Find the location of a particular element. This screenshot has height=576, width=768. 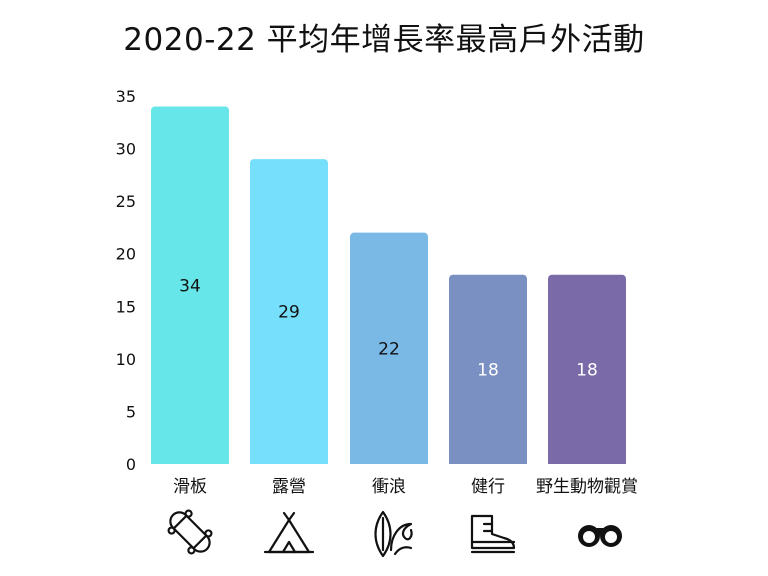

y-tick-label: 0 is located at coordinates (131, 464).